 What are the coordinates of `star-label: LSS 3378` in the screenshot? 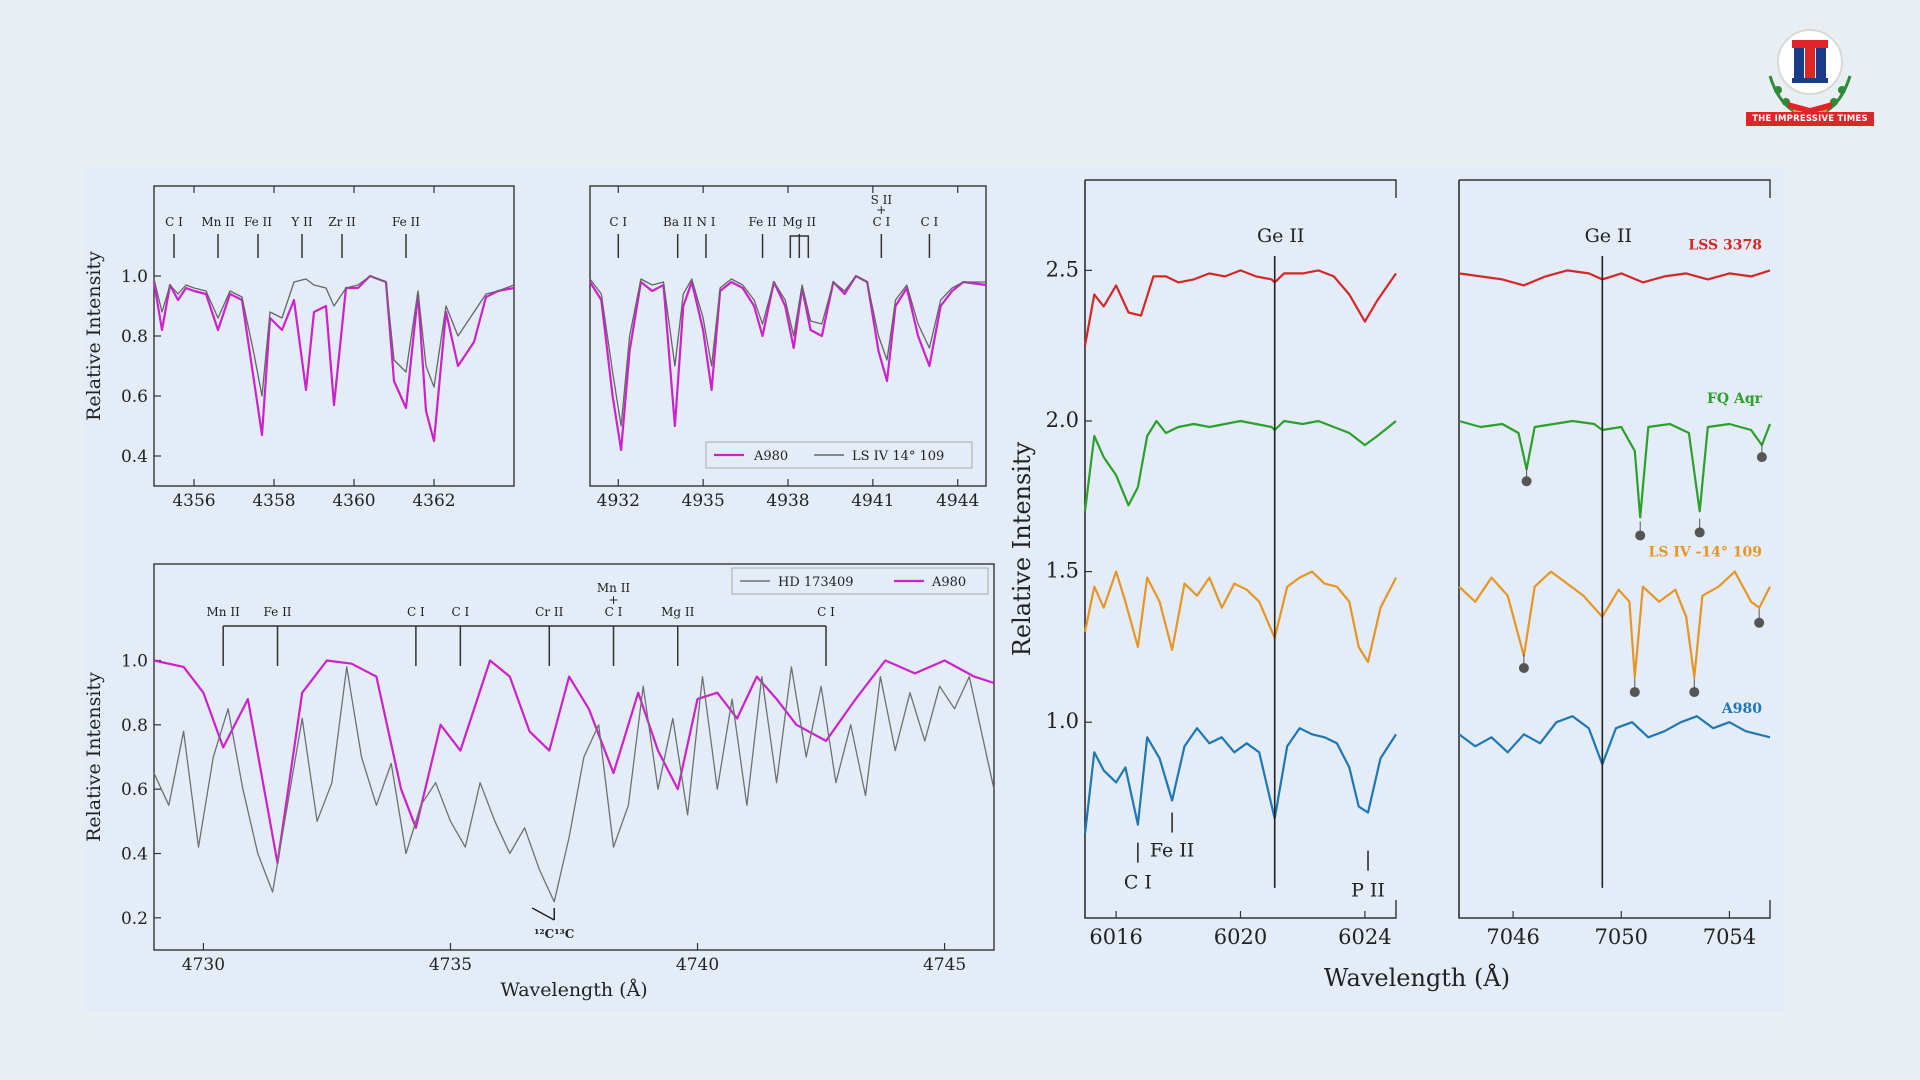 It's located at (1725, 245).